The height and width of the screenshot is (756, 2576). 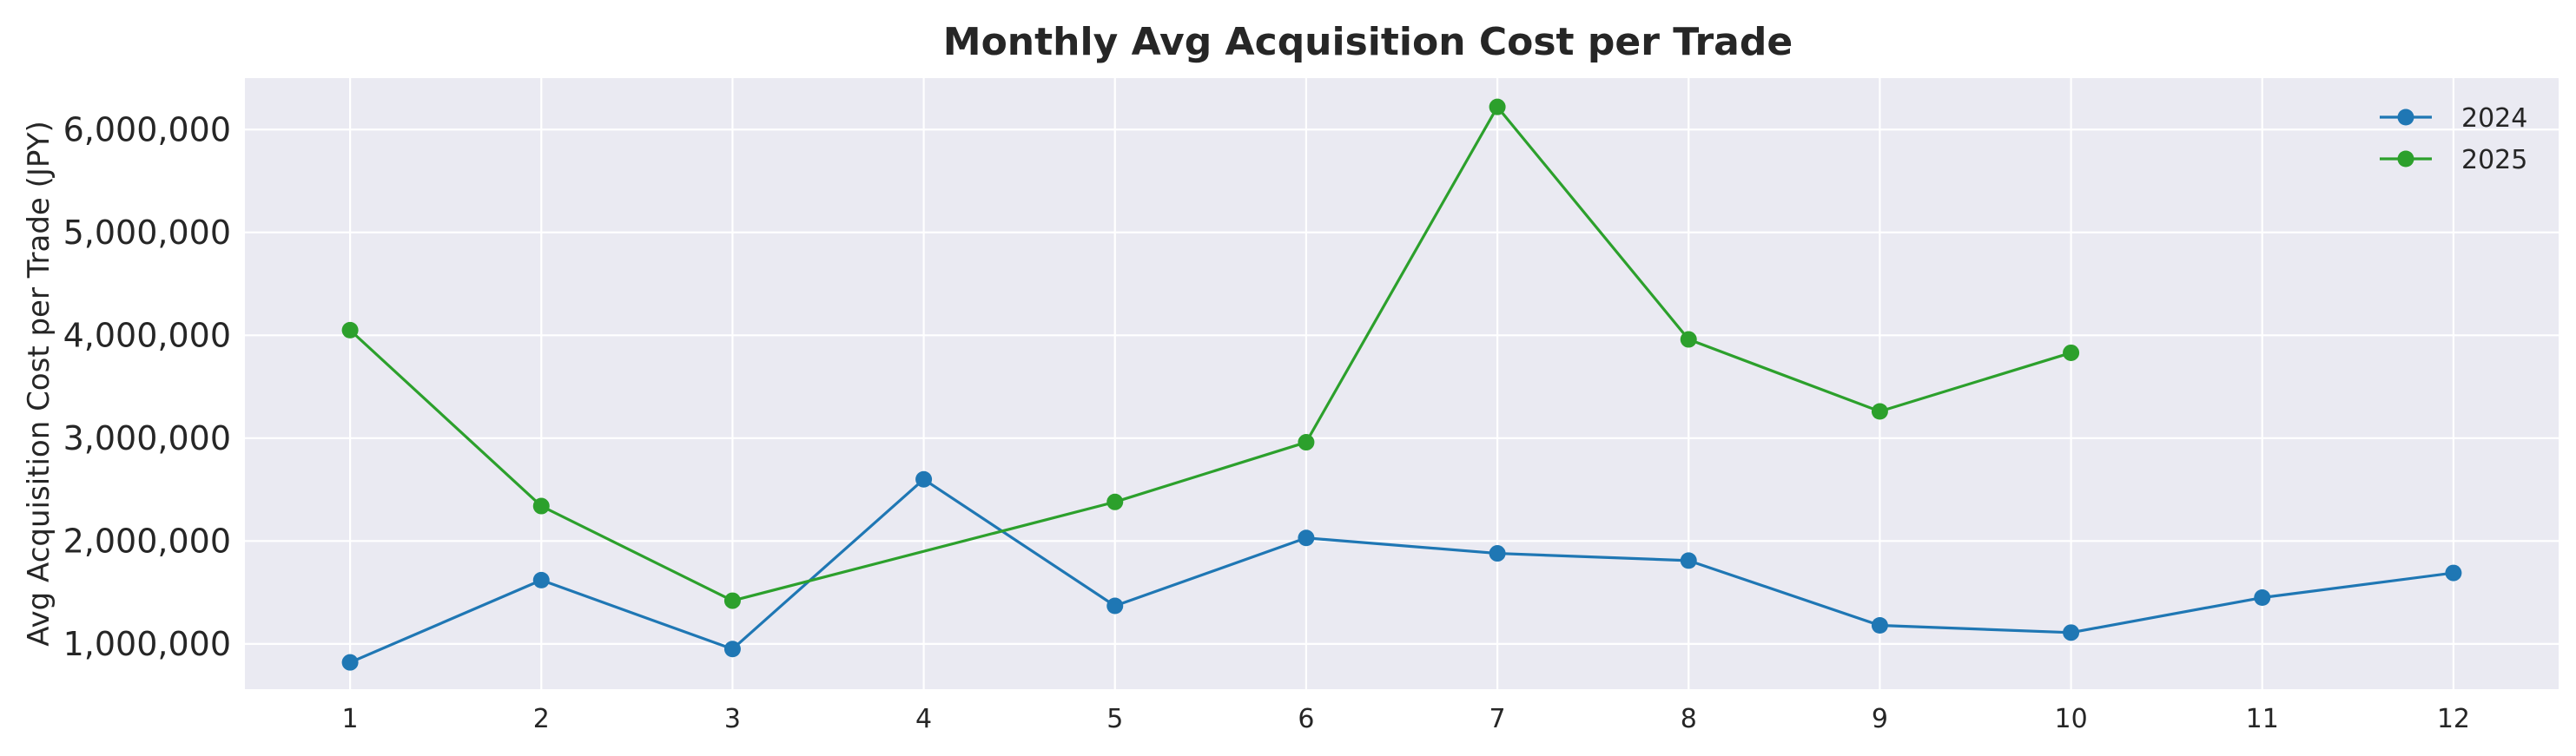 What do you see at coordinates (1306, 719) in the screenshot?
I see `x-tick-label: 6` at bounding box center [1306, 719].